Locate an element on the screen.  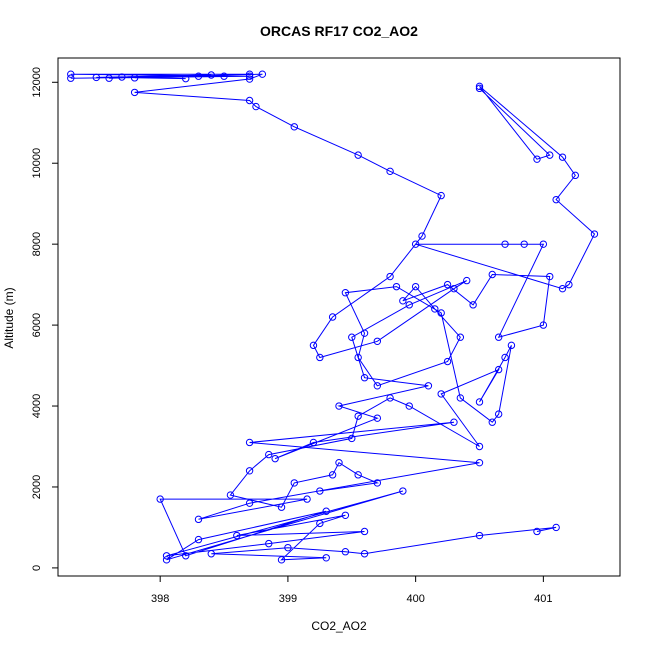
x-tick-label: 399 is located at coordinates (288, 599).